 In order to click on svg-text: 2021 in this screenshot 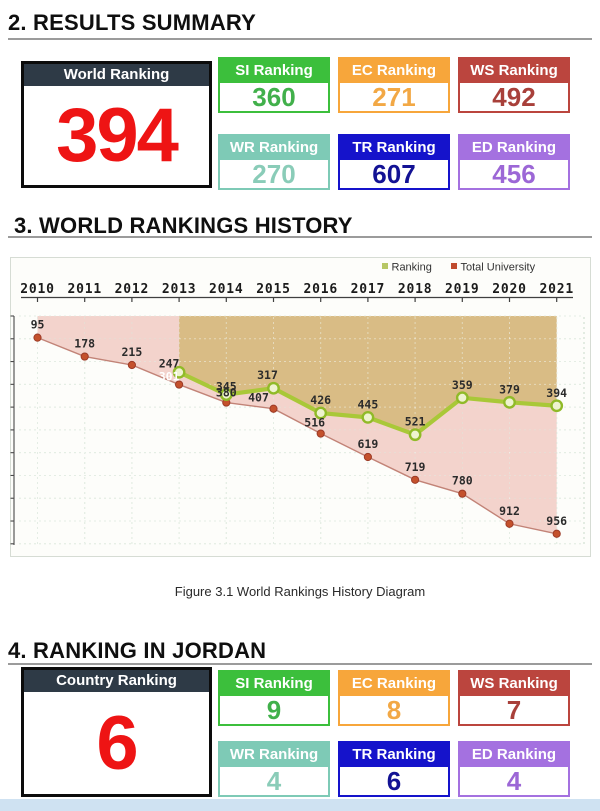, I will do `click(556, 289)`.